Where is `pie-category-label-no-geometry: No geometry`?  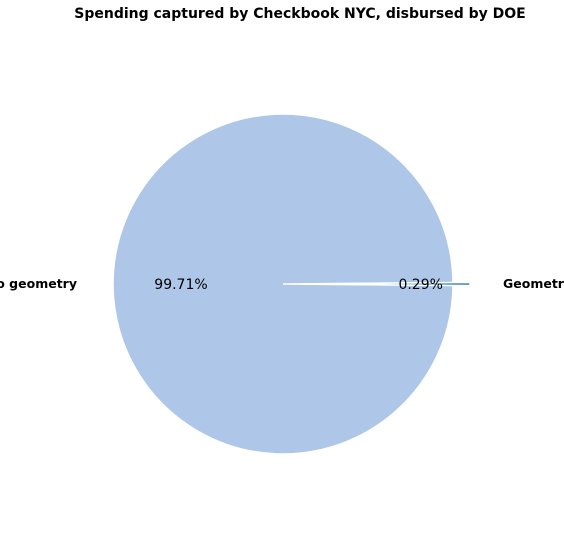
pie-category-label-no-geometry: No geometry is located at coordinates (38, 283).